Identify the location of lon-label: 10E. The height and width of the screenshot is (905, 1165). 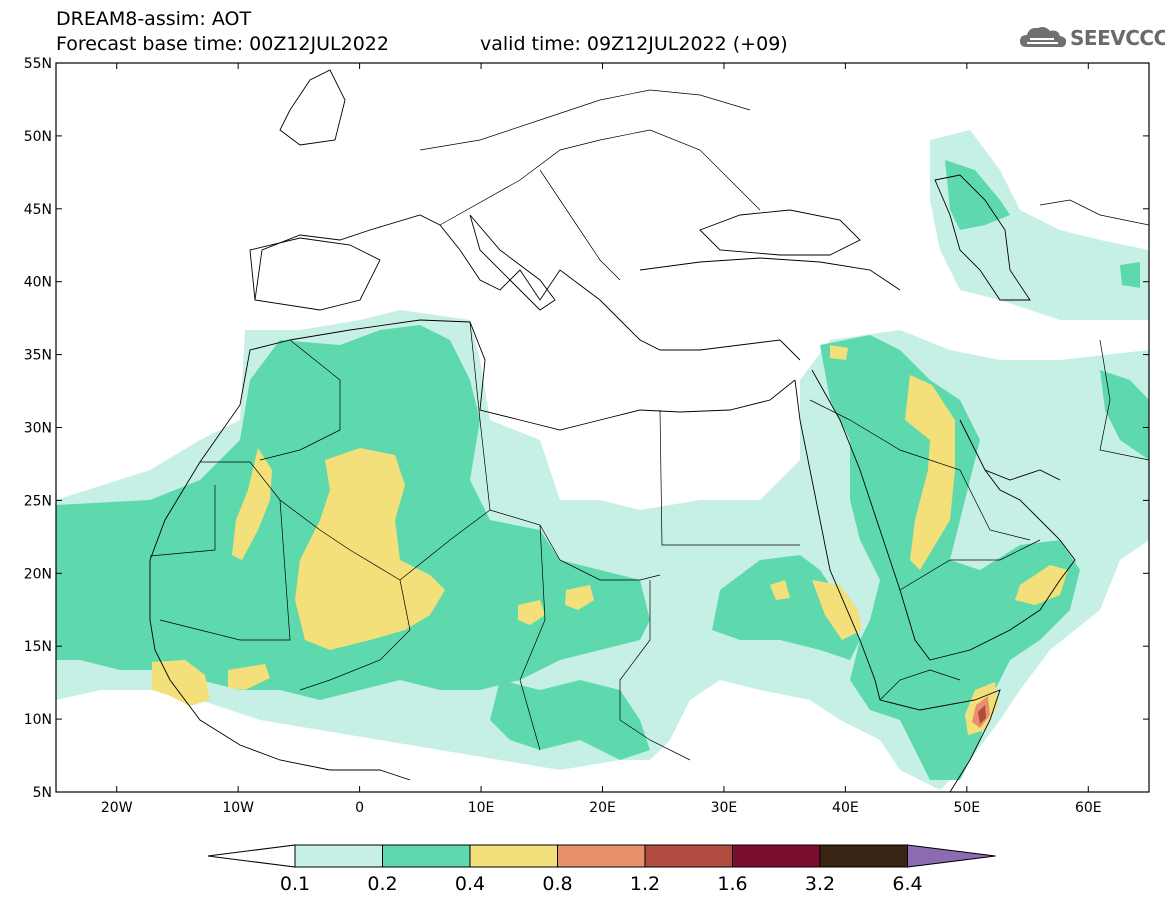
(481, 808).